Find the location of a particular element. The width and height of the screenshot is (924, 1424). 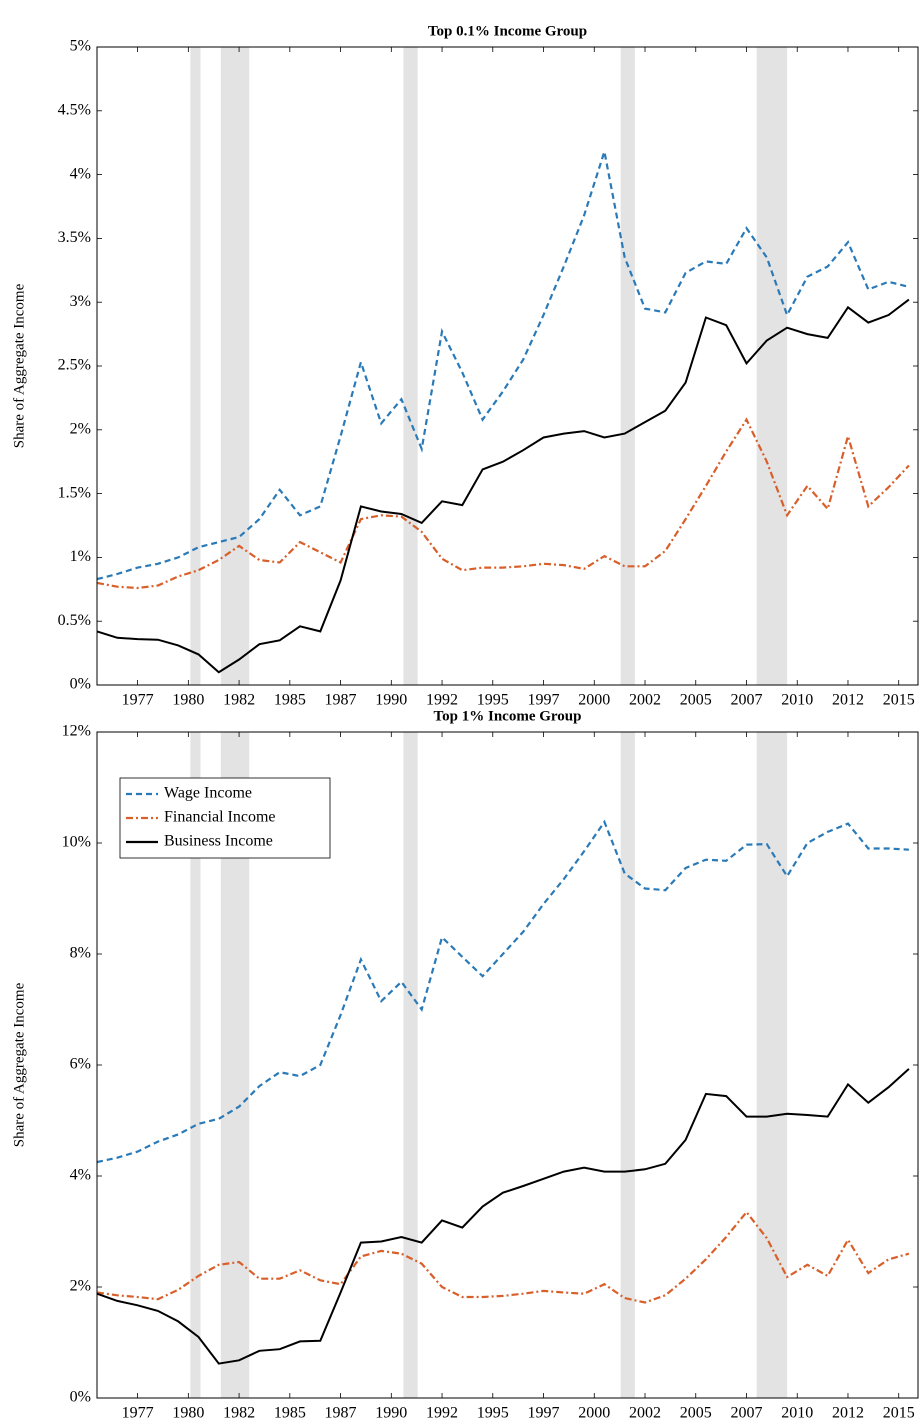

y-tick-label: 3% is located at coordinates (80, 301).